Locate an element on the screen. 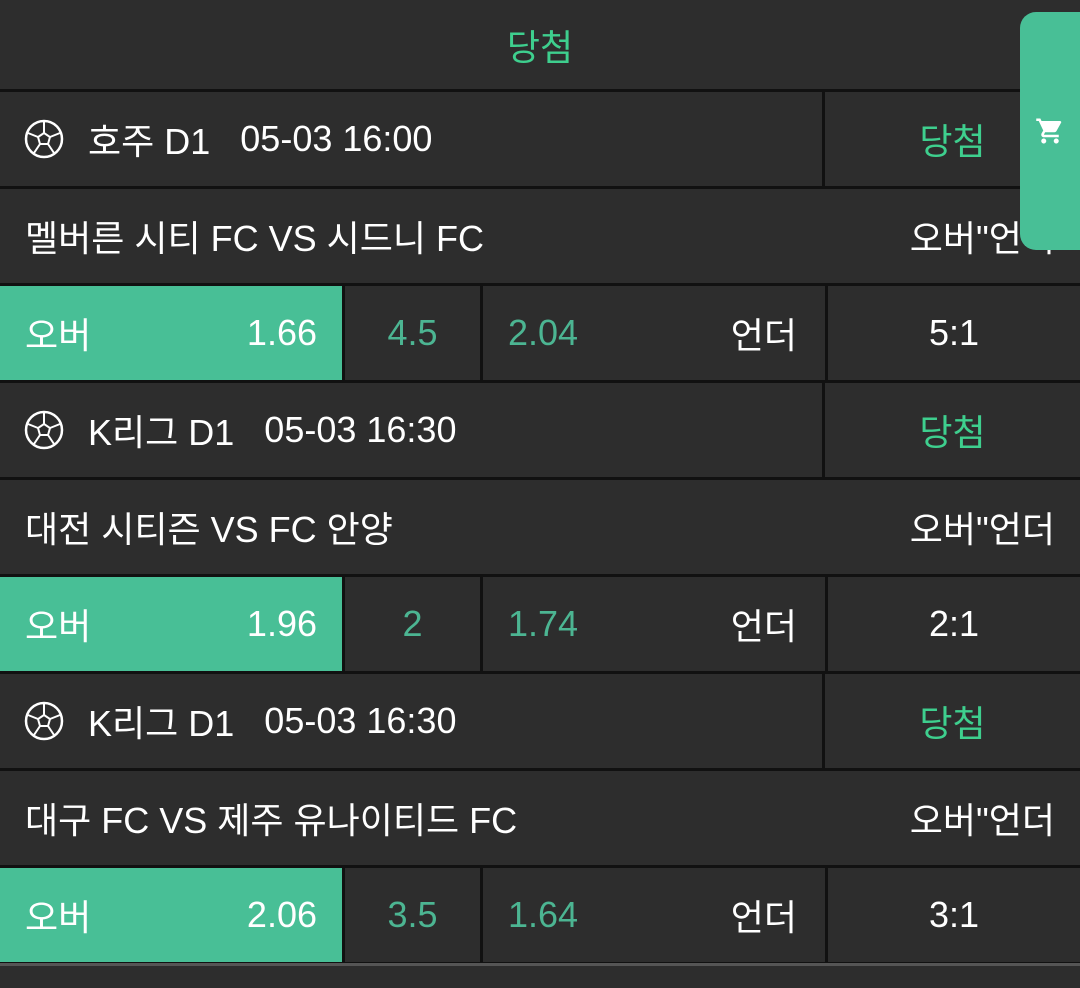  odds-row: 오버 2.06 3.5 1.64 언더 3:1 is located at coordinates (540, 916).